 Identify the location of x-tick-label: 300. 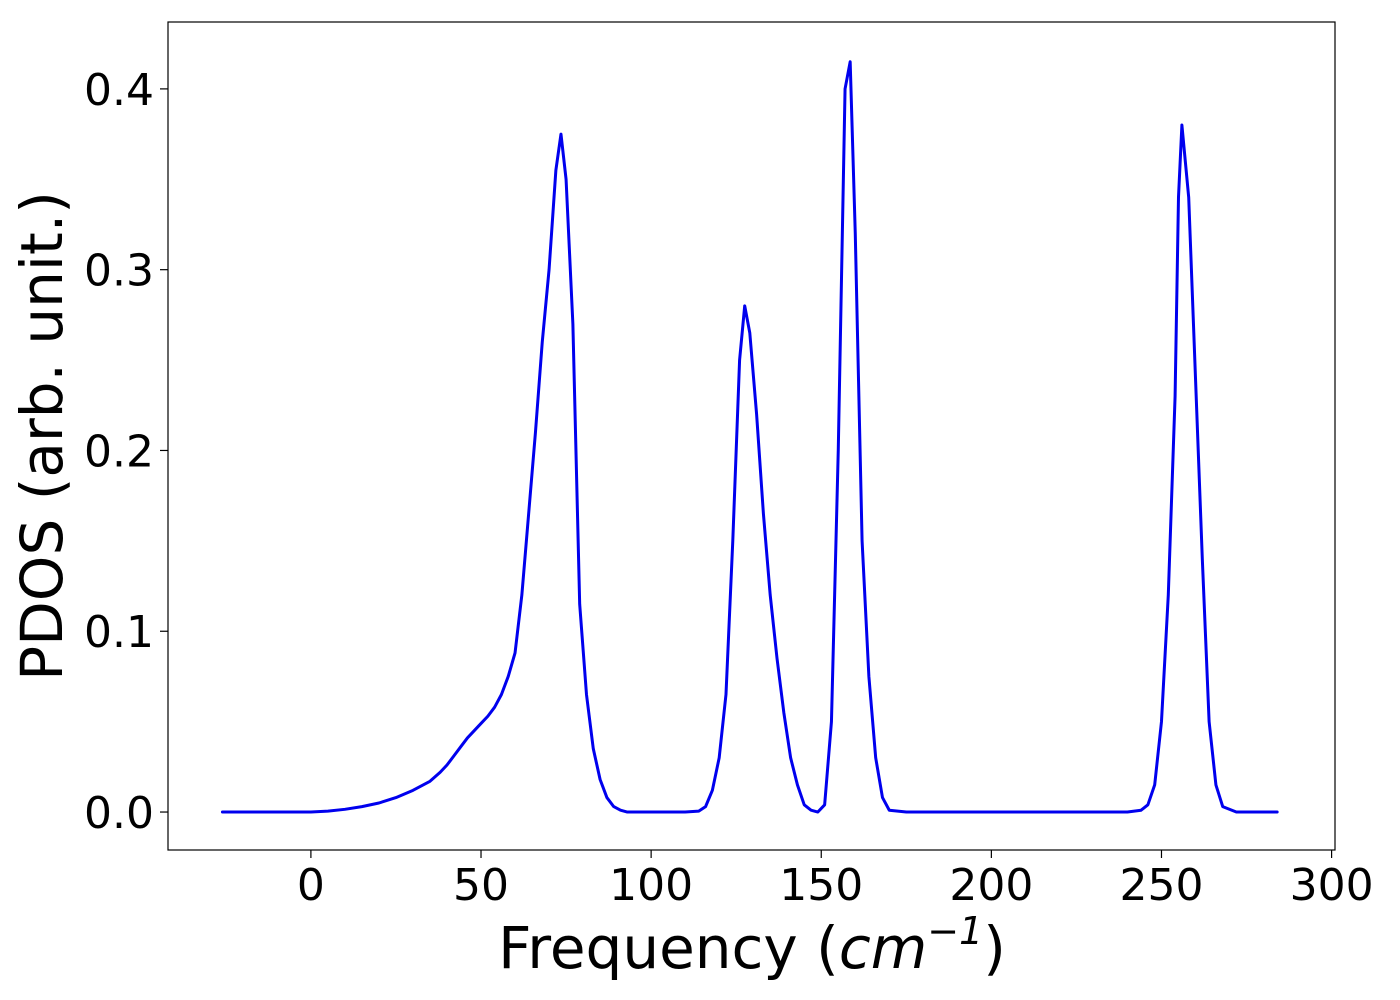
(1332, 885).